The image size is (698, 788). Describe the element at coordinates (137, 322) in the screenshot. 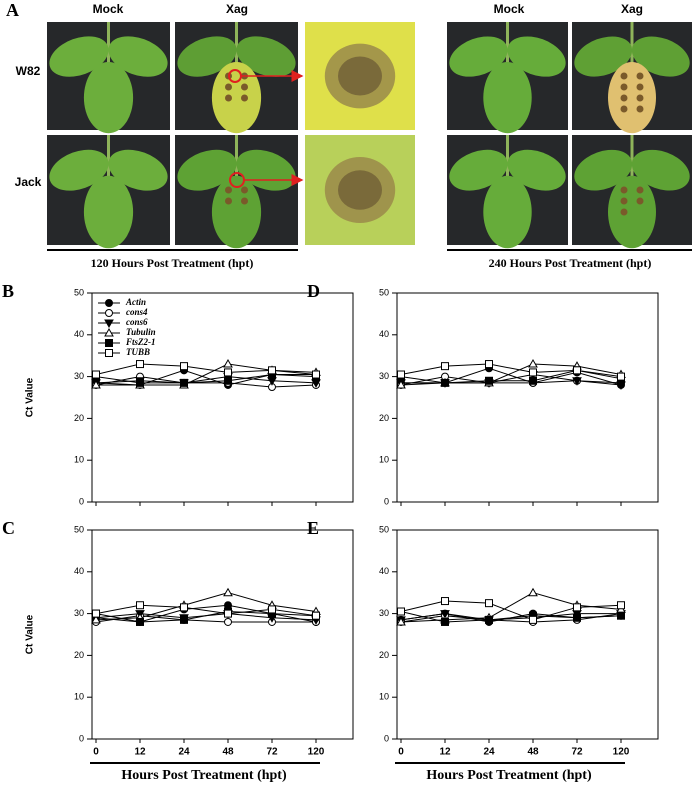

I see `legend-label: cons6` at that location.